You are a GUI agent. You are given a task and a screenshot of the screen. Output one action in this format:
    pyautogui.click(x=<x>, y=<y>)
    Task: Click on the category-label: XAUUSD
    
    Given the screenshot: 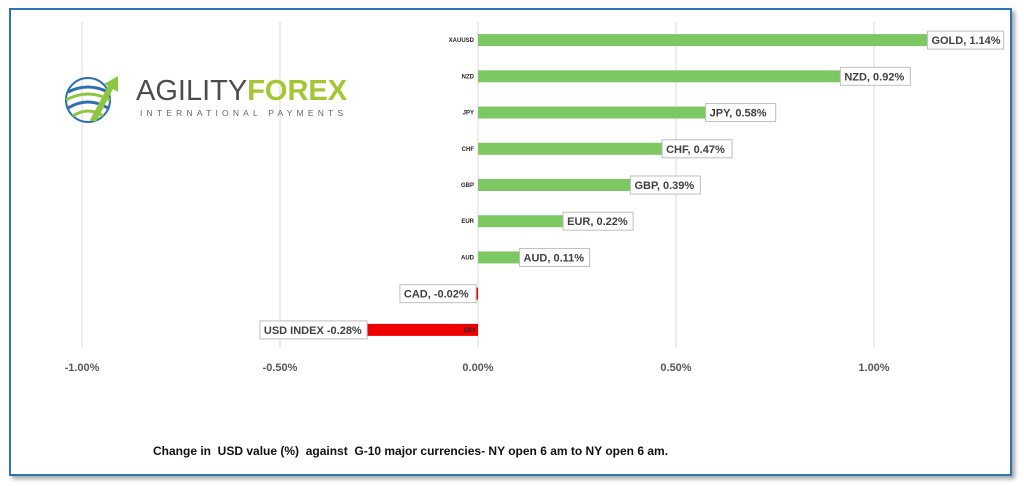 What is the action you would take?
    pyautogui.click(x=462, y=41)
    